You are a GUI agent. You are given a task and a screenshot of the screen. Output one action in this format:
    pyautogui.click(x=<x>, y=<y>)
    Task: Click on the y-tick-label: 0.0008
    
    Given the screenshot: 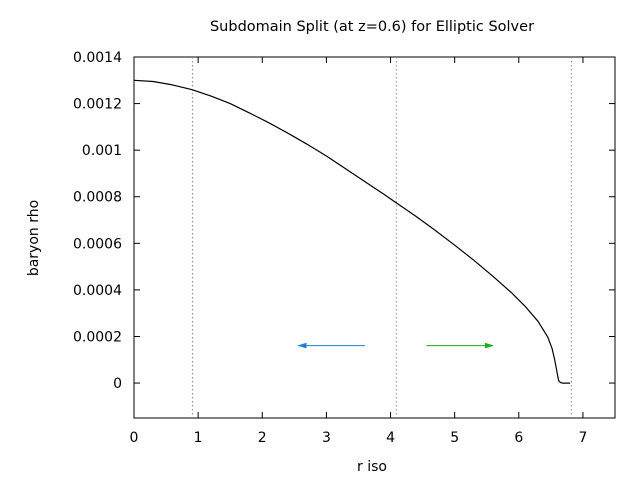 What is the action you would take?
    pyautogui.click(x=97, y=198)
    